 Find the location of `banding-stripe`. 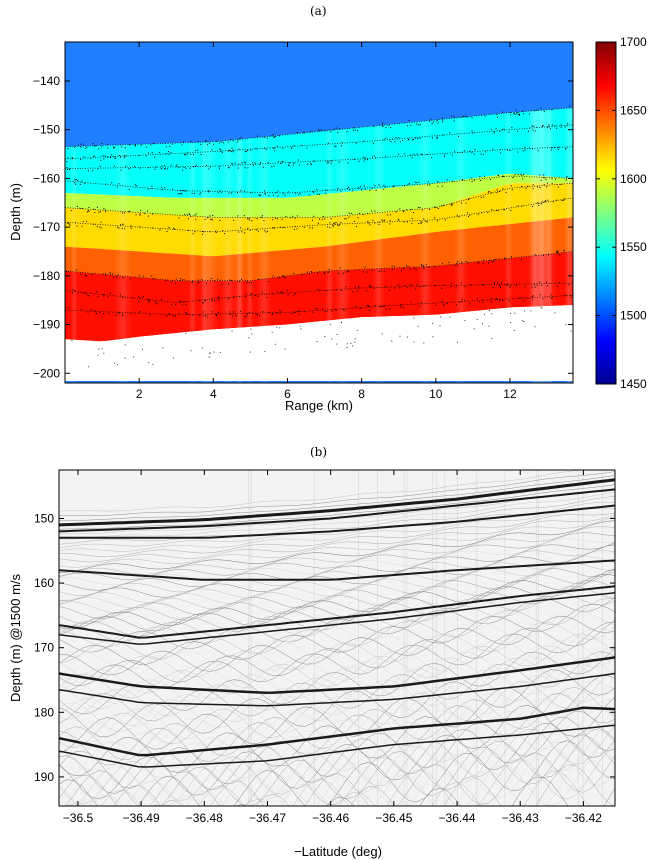

banding-stripe is located at coordinates (508, 248).